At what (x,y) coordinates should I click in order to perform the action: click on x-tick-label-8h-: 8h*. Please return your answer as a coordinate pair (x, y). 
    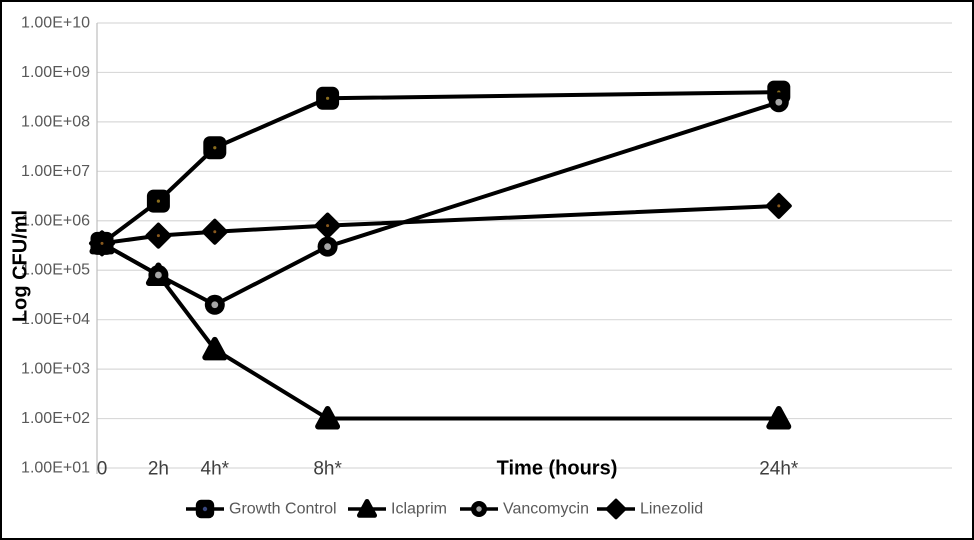
    Looking at the image, I should click on (327, 469).